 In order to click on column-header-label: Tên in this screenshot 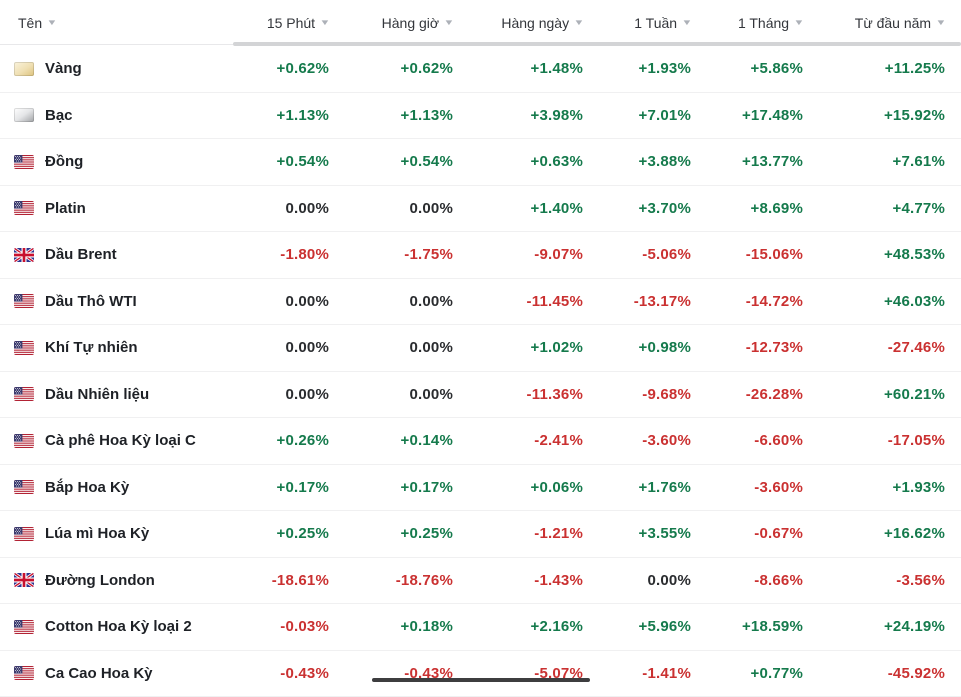, I will do `click(30, 23)`.